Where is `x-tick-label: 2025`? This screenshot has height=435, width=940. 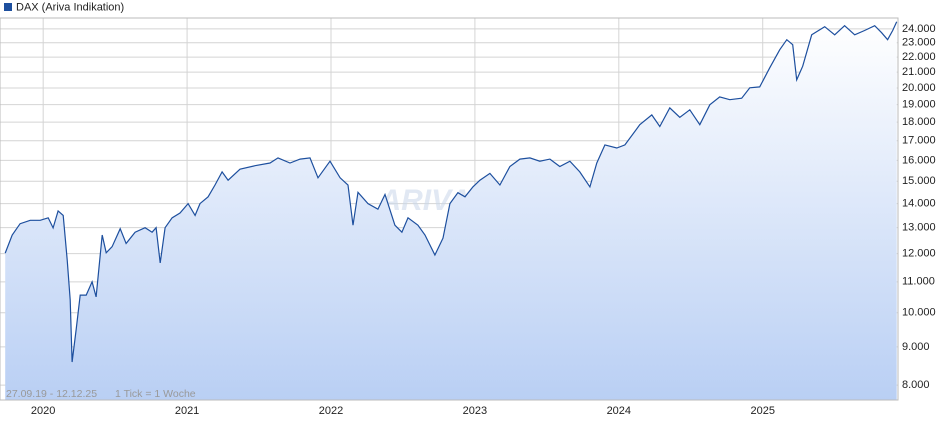
x-tick-label: 2025 is located at coordinates (762, 411).